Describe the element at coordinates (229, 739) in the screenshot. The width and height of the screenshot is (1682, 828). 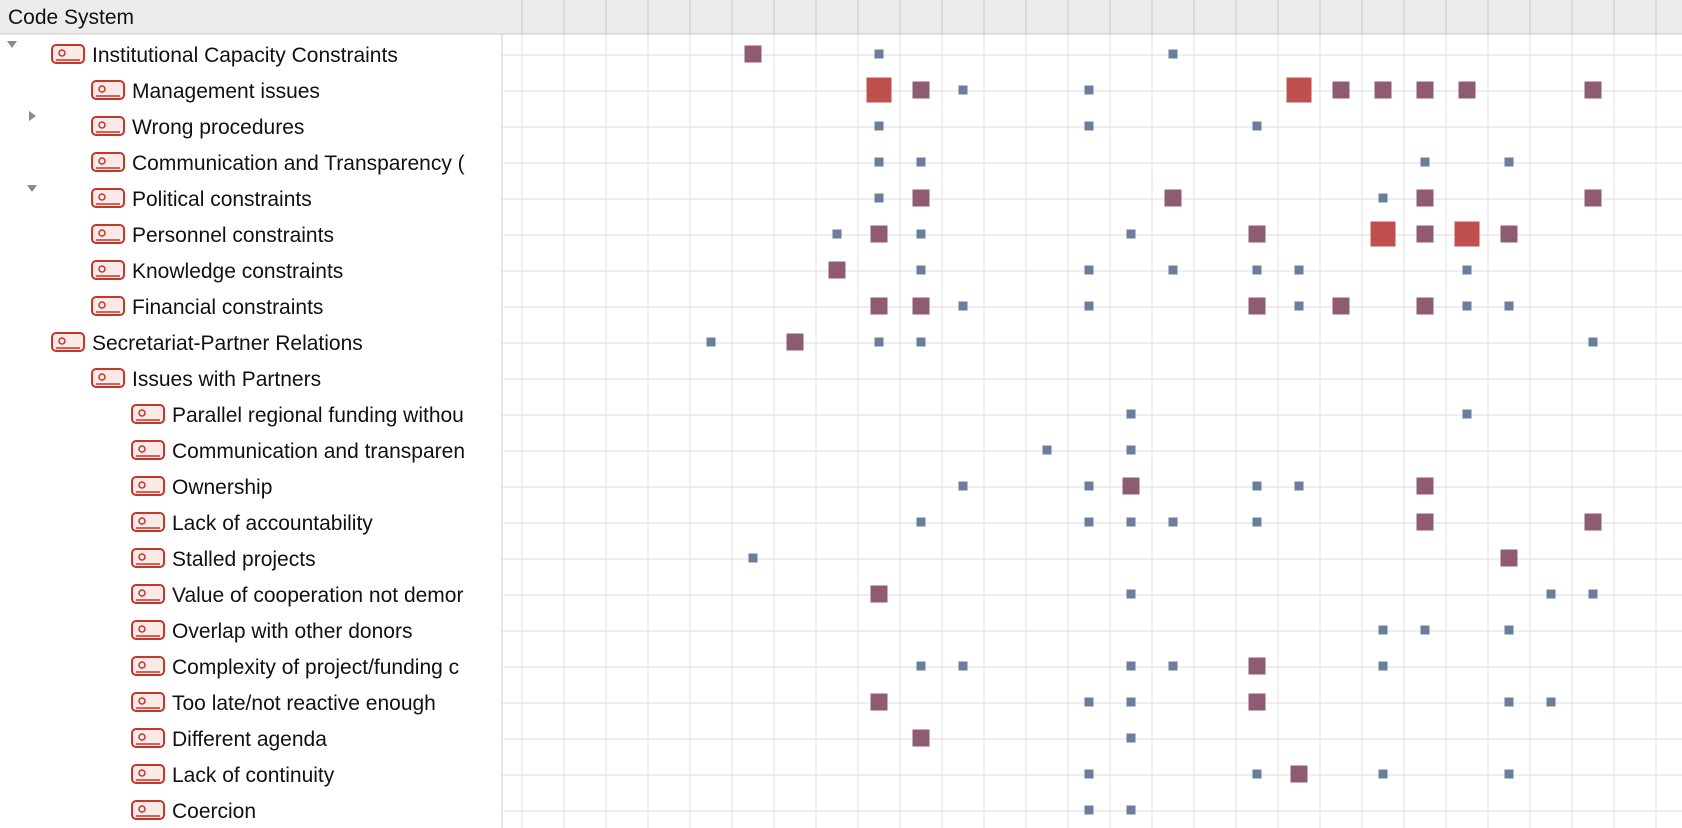
I see `code-row: Different agenda` at that location.